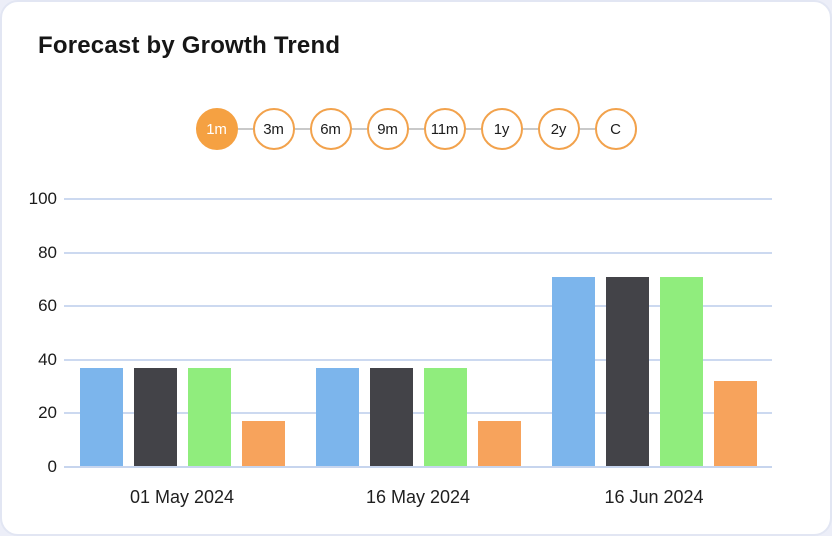 This screenshot has width=832, height=536. What do you see at coordinates (615, 129) in the screenshot?
I see `range-option-C: C` at bounding box center [615, 129].